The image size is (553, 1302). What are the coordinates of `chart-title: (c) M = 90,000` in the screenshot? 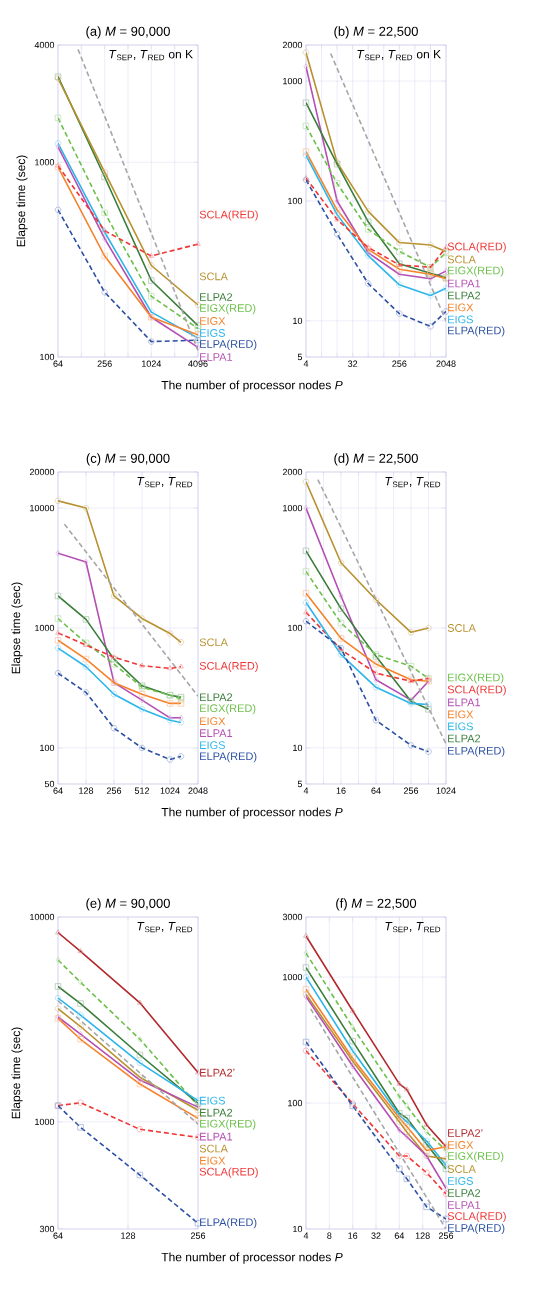 It's located at (128, 459).